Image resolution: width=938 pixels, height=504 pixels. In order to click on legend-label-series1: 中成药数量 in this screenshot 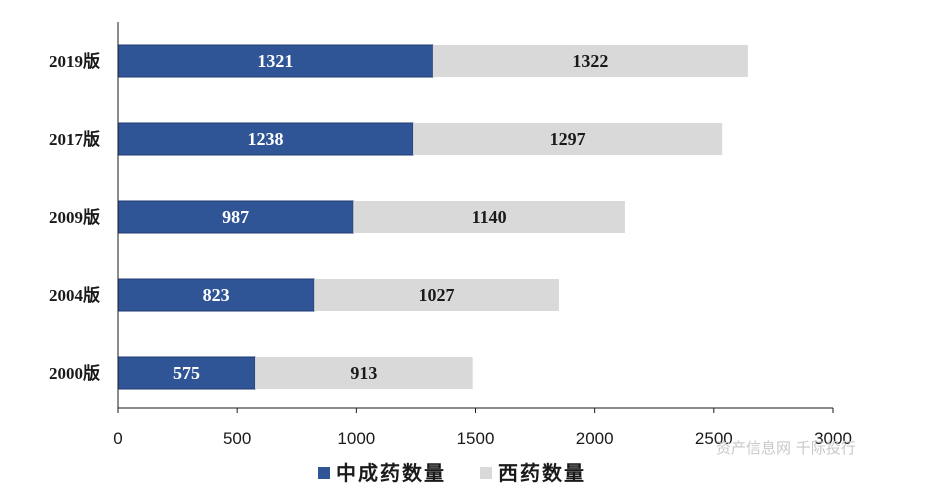, I will do `click(391, 473)`.